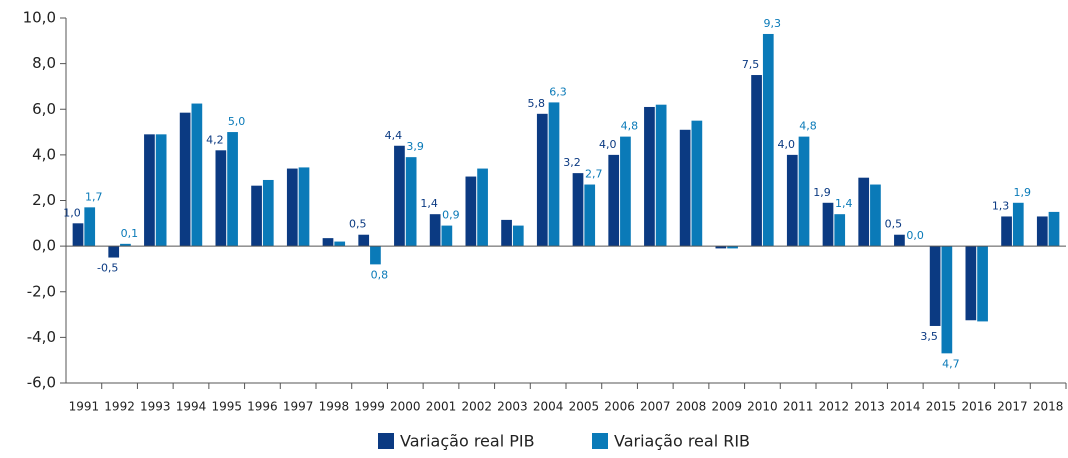 This screenshot has height=458, width=1068. I want to click on x-tick-label: 2014, so click(905, 407).